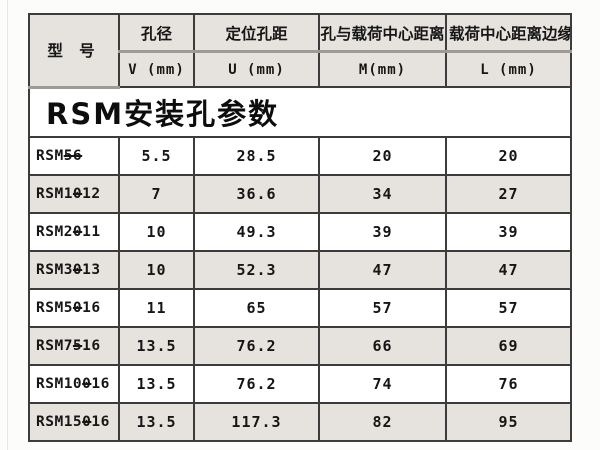 Image resolution: width=600 pixels, height=450 pixels. What do you see at coordinates (508, 421) in the screenshot?
I see `l-value-cell: 95` at bounding box center [508, 421].